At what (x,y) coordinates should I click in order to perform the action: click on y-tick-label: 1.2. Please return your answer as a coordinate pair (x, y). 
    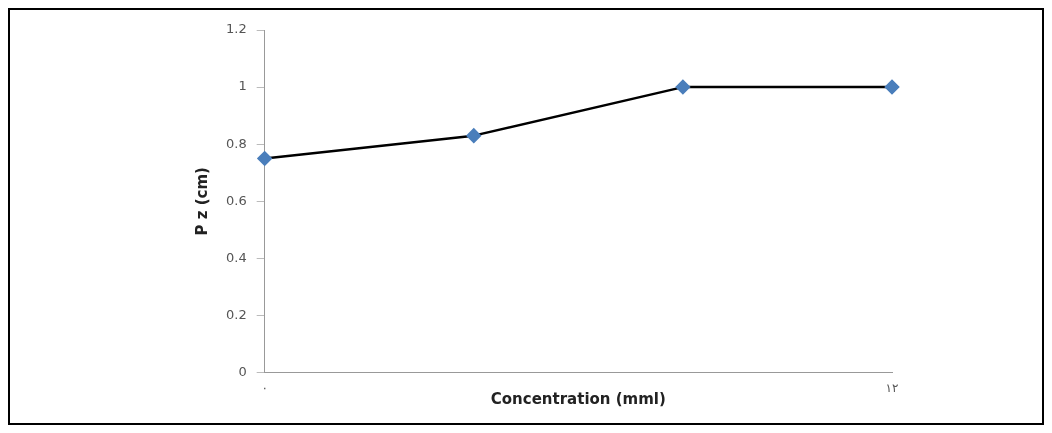
    Looking at the image, I should click on (236, 29).